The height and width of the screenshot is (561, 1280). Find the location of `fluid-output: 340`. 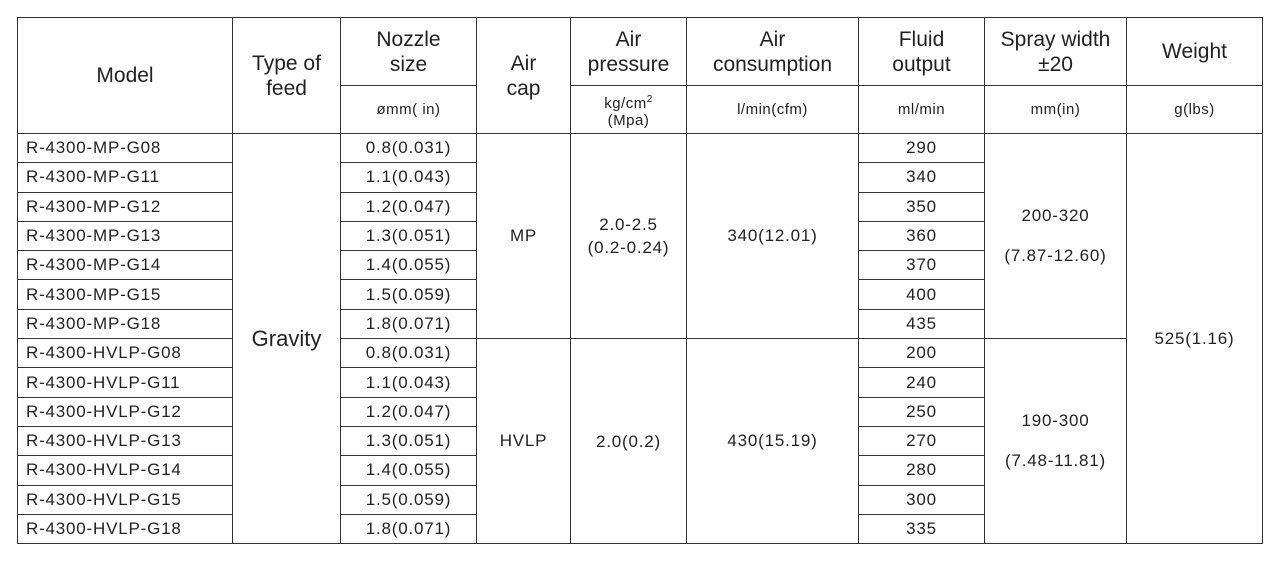

fluid-output: 340 is located at coordinates (921, 177).